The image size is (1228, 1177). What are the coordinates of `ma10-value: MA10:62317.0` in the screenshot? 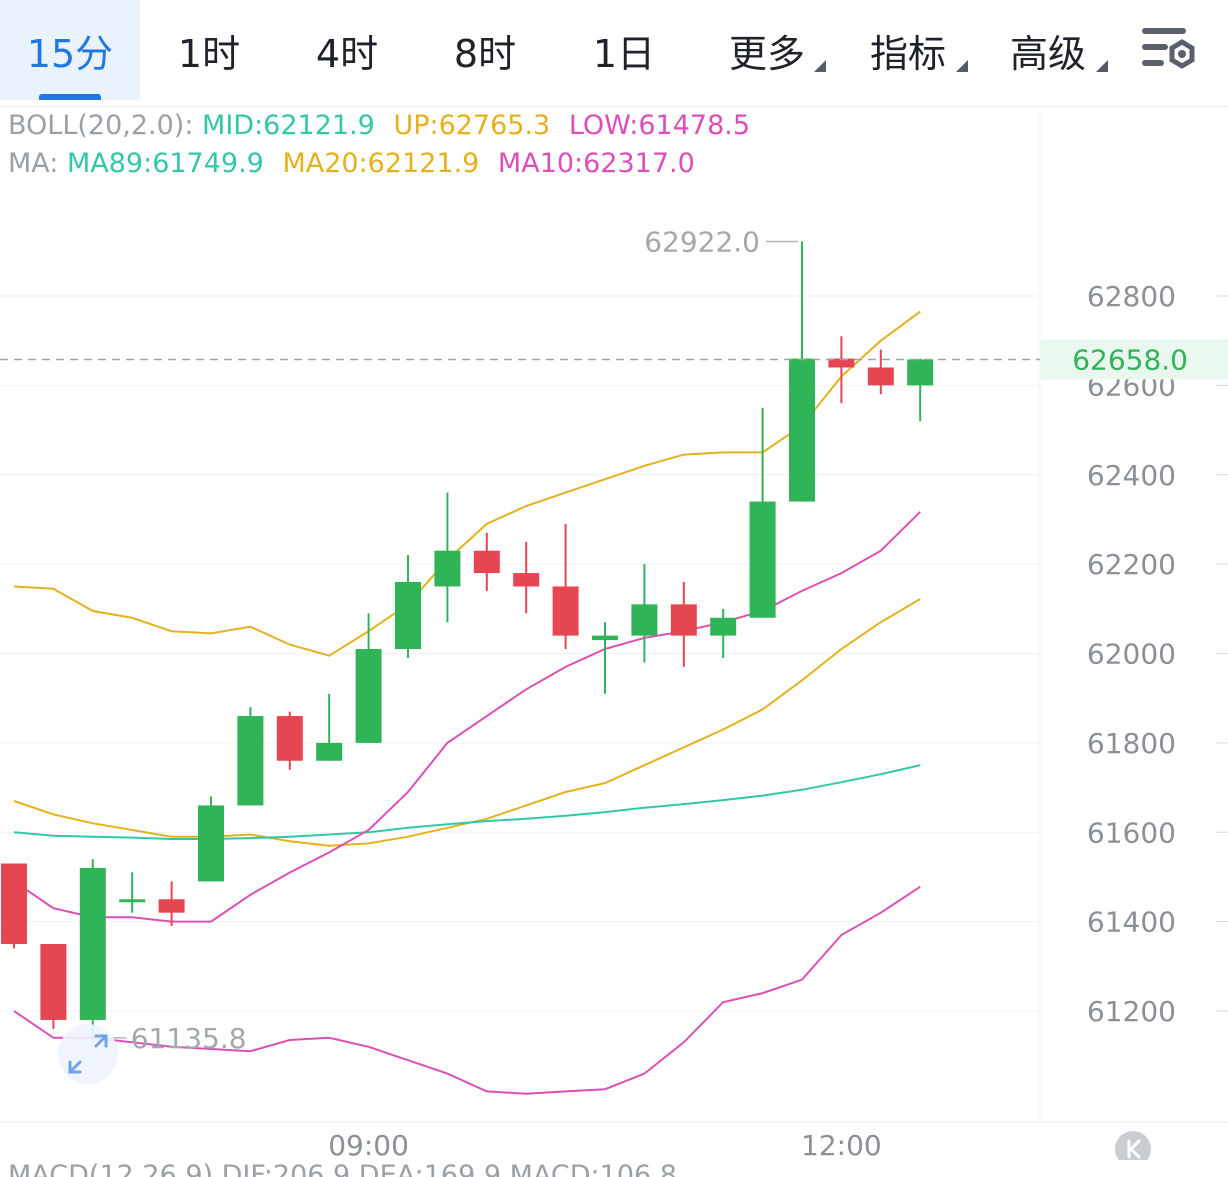 It's located at (596, 163).